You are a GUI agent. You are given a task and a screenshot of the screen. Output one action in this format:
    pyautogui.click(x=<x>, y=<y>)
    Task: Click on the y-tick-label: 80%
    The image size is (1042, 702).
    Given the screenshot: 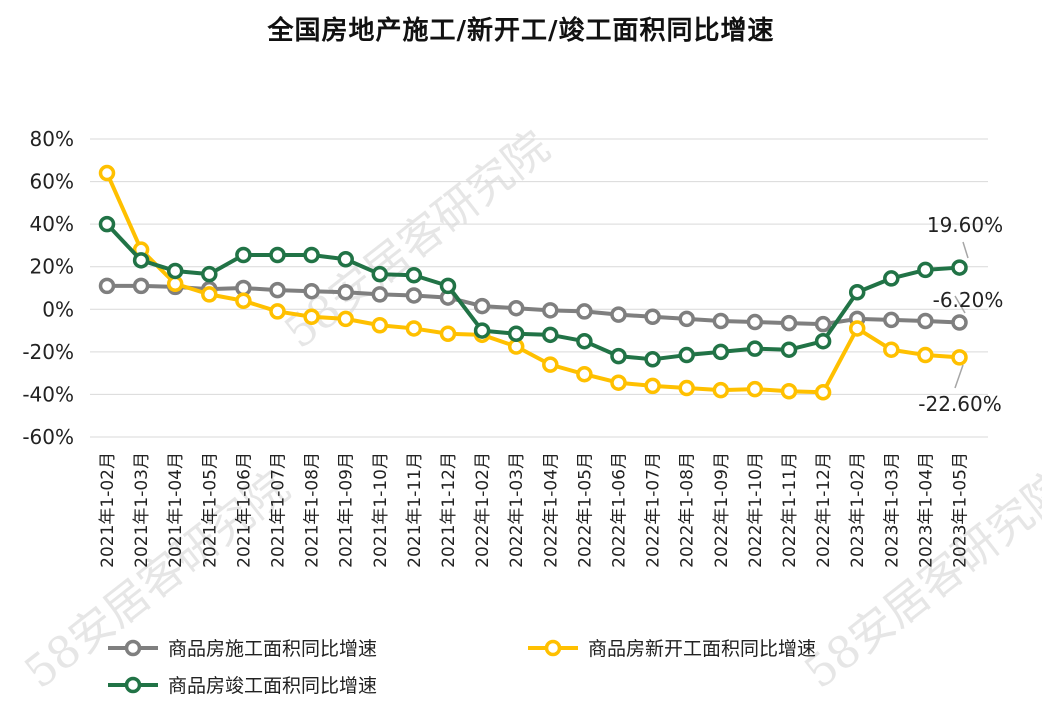 What is the action you would take?
    pyautogui.click(x=52, y=139)
    